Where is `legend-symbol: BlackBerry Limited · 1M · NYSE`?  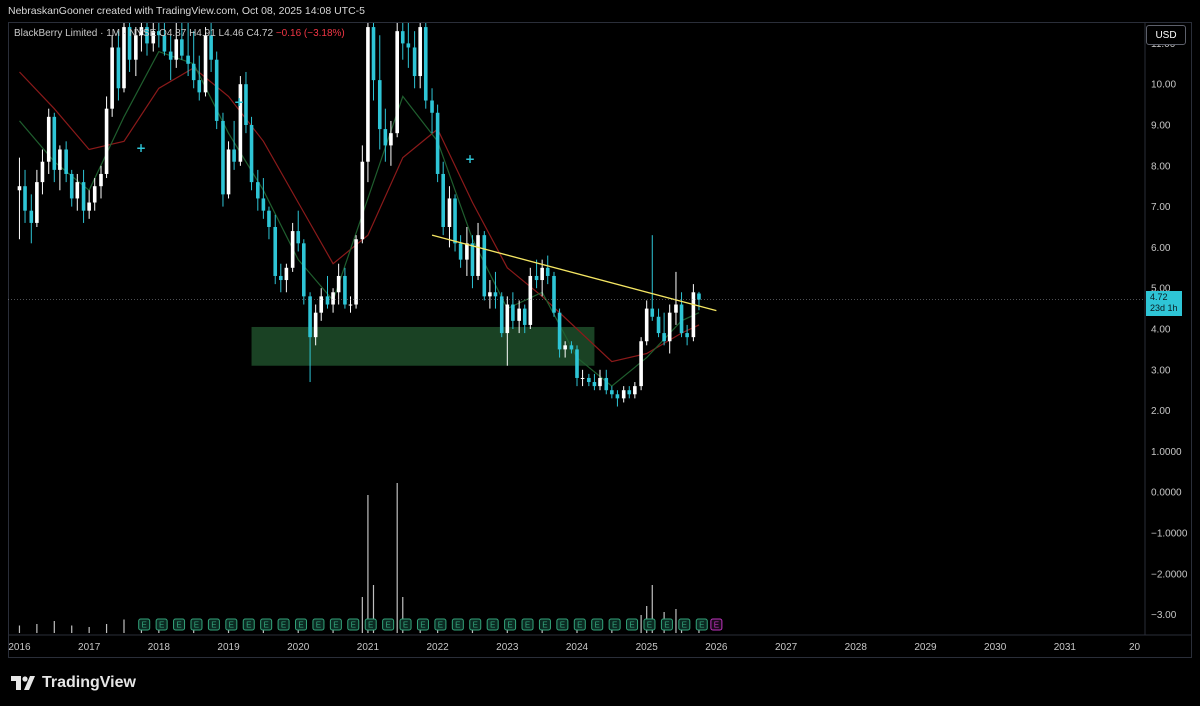
legend-symbol: BlackBerry Limited · 1M · NYSE is located at coordinates (85, 33).